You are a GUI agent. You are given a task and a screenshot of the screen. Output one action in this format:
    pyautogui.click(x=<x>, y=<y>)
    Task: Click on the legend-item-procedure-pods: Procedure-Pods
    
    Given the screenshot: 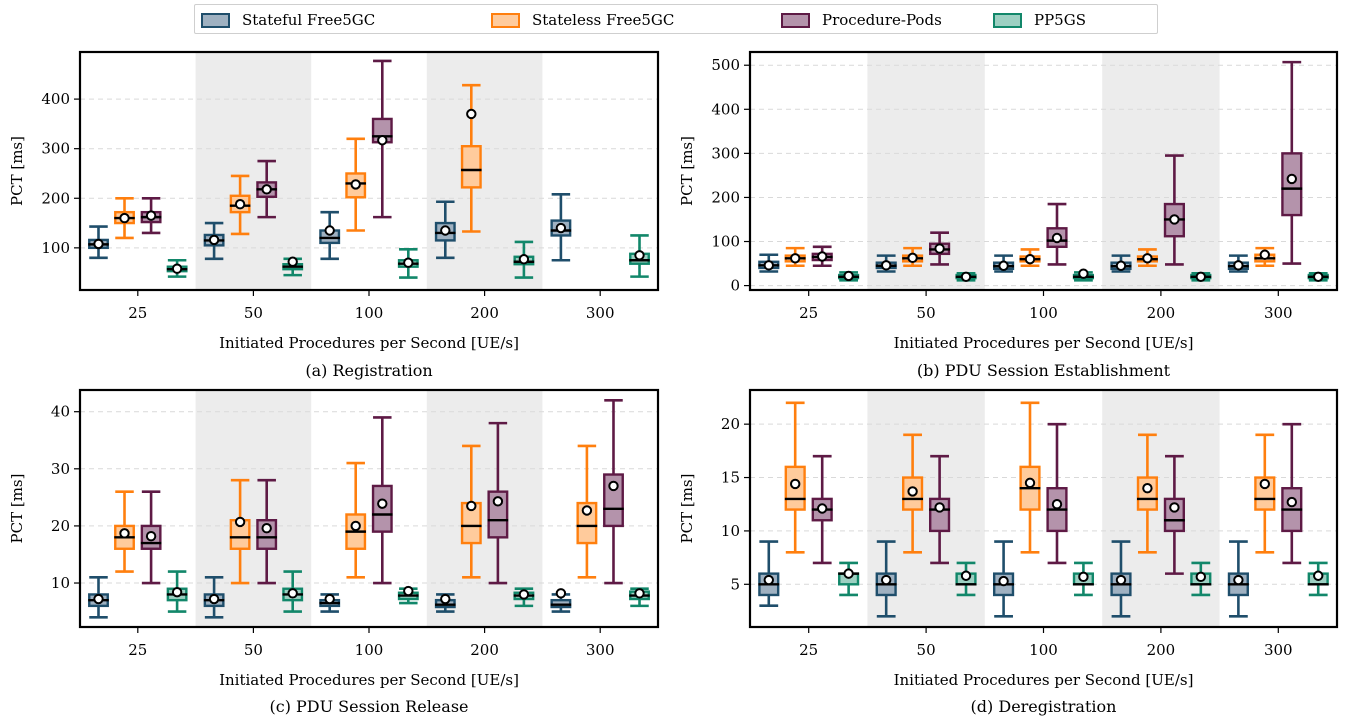 What is the action you would take?
    pyautogui.click(x=861, y=20)
    